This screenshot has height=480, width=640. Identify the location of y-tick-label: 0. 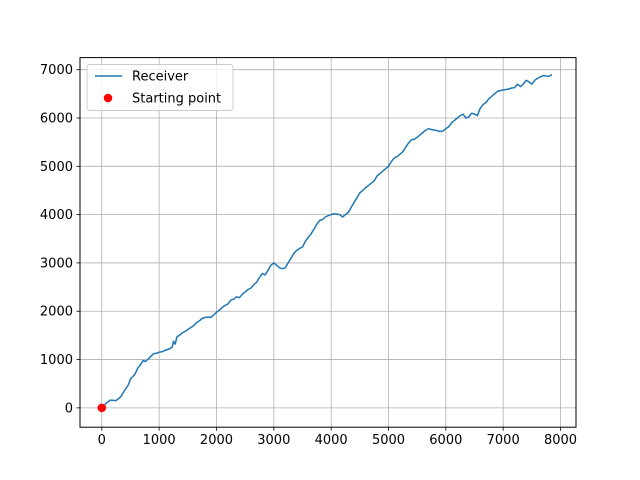
(69, 408).